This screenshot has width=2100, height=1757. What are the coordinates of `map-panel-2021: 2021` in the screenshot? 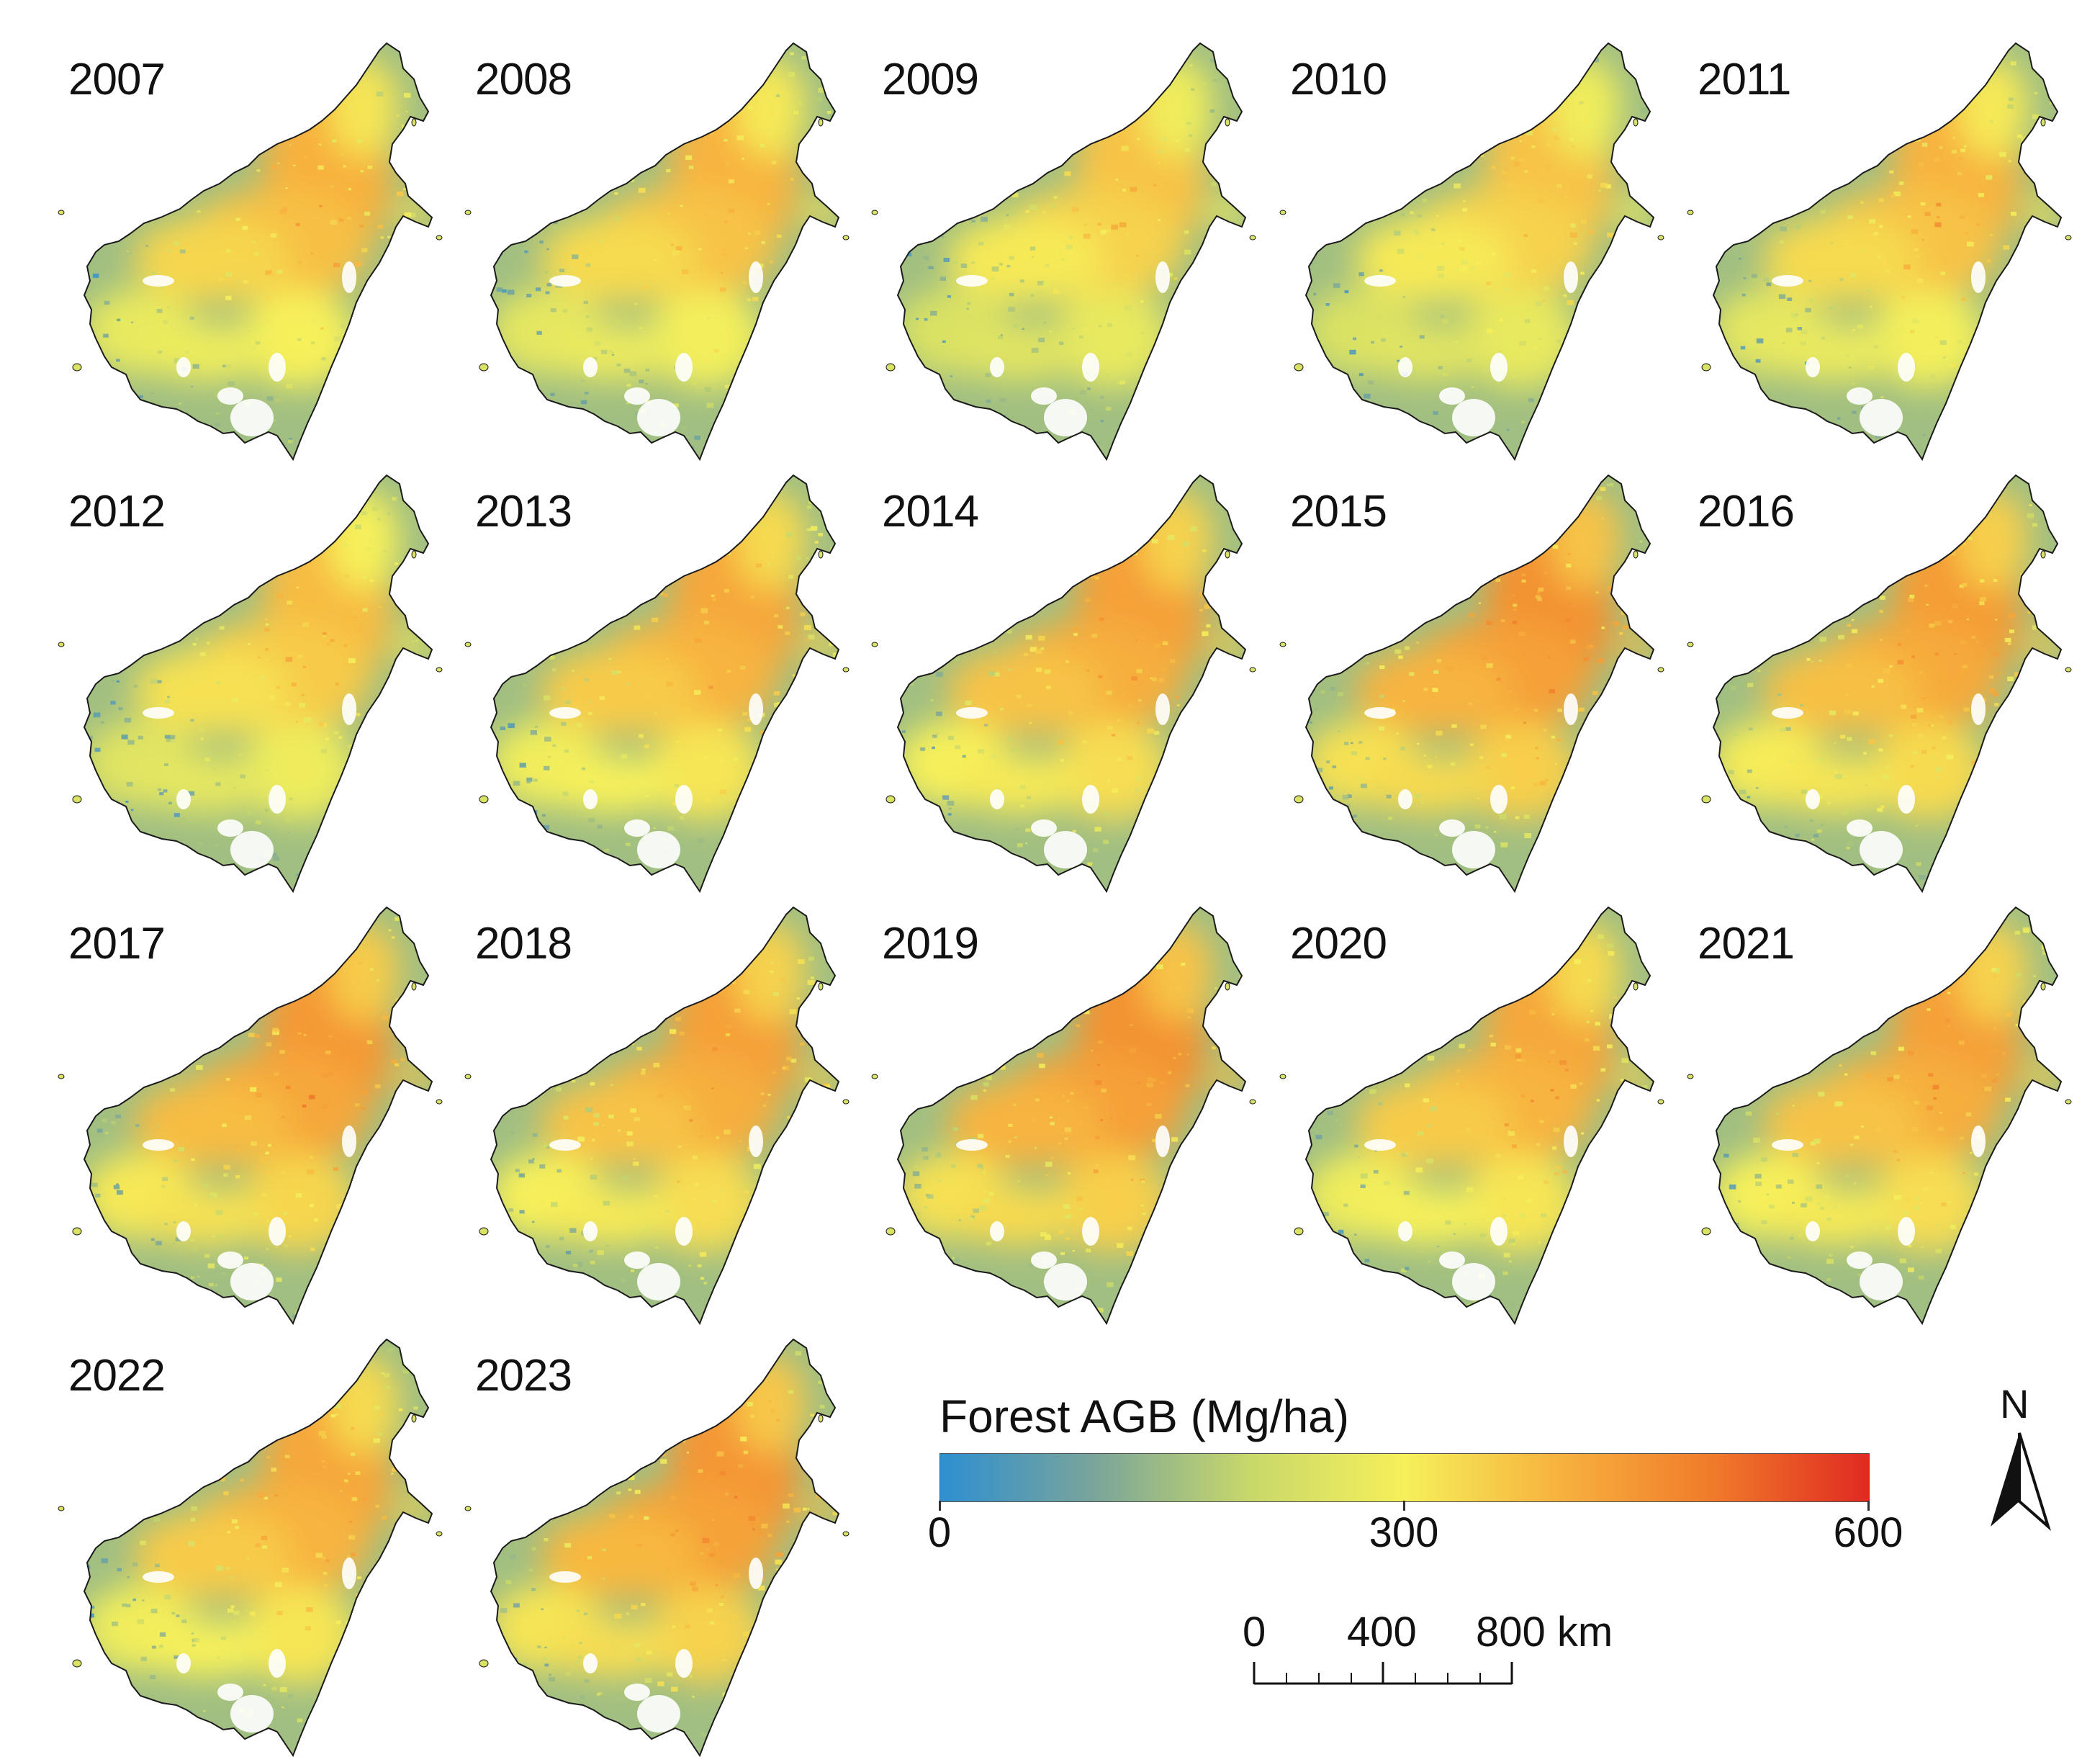 It's located at (1870, 1109).